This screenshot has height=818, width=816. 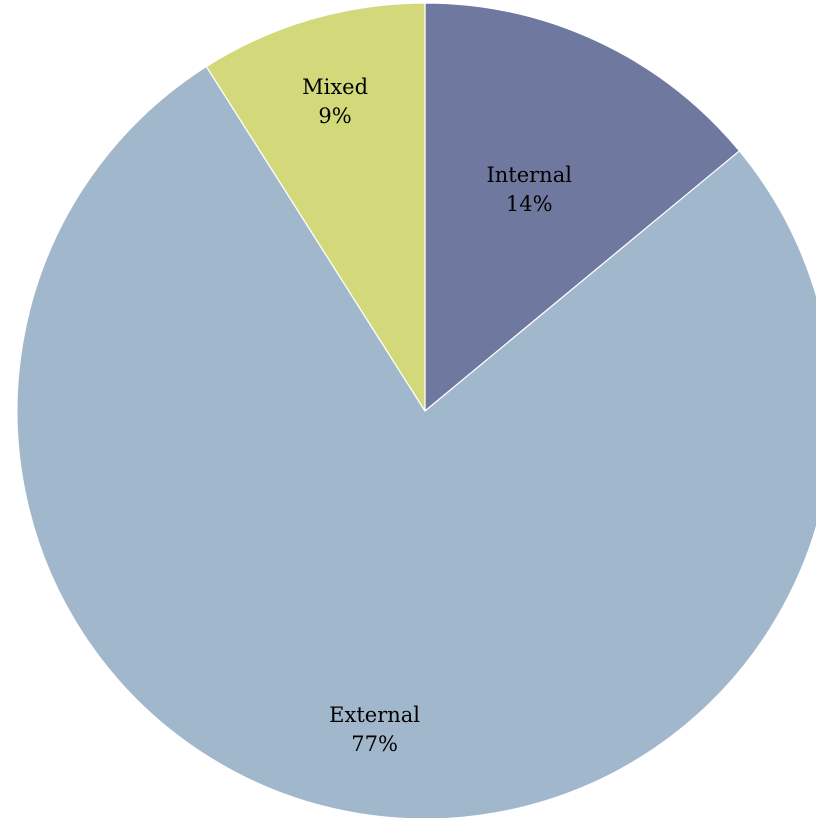 I want to click on slice-label-external: External, so click(x=374, y=715).